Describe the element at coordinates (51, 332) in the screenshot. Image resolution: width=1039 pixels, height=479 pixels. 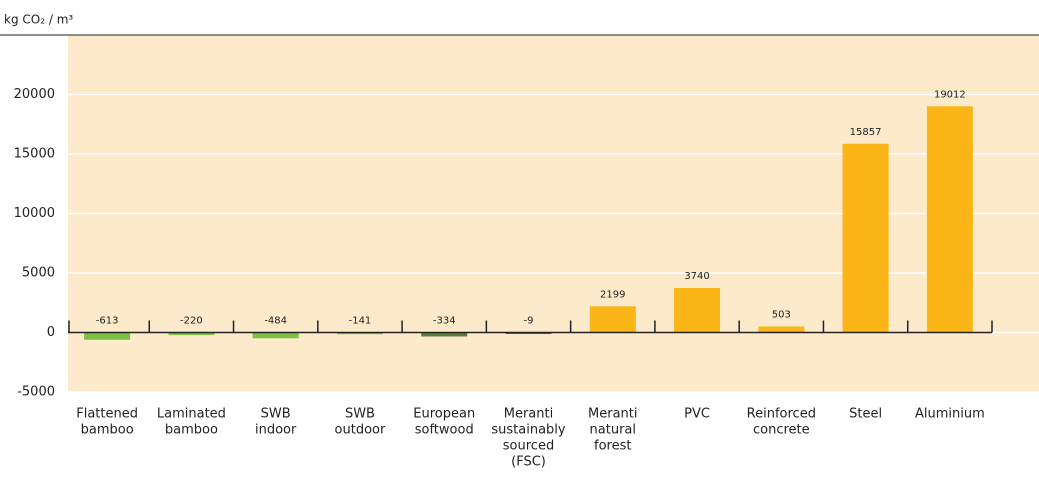
I see `y-tick-label: 0` at that location.